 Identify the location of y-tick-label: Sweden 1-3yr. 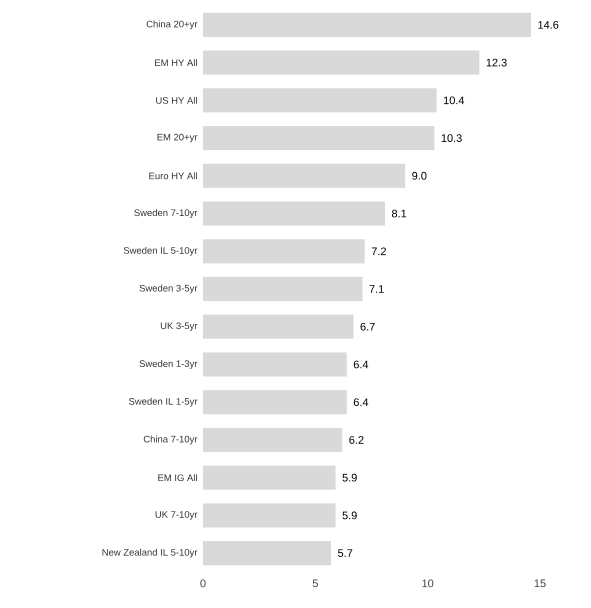
(169, 364).